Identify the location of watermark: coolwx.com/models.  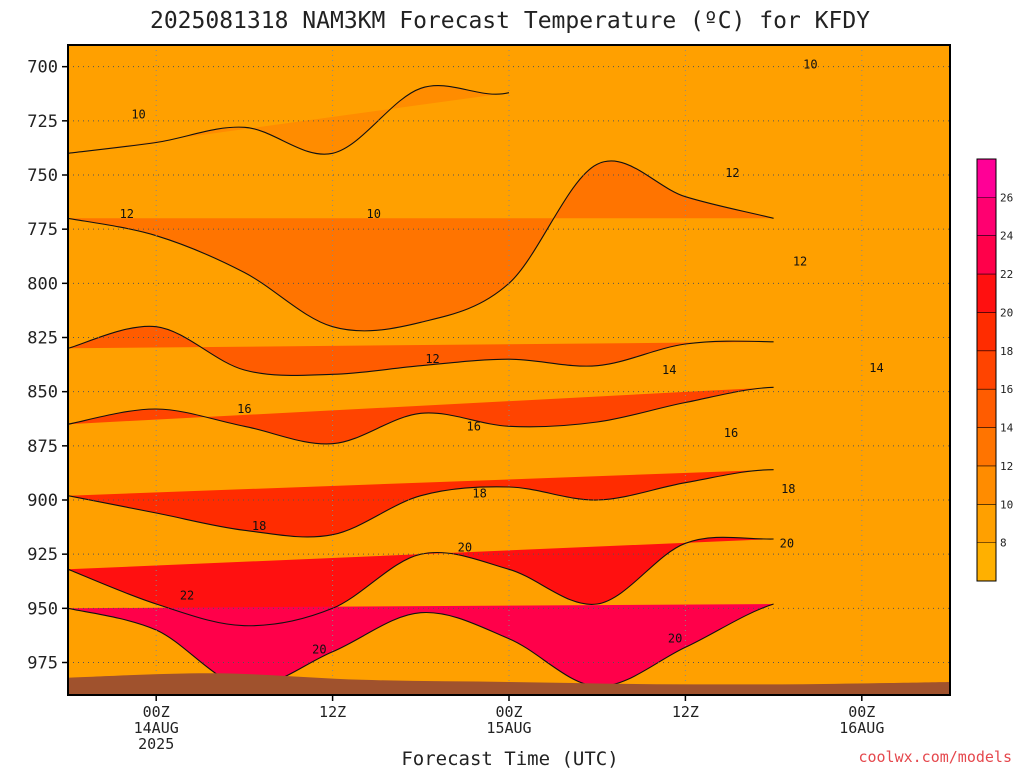
(935, 757).